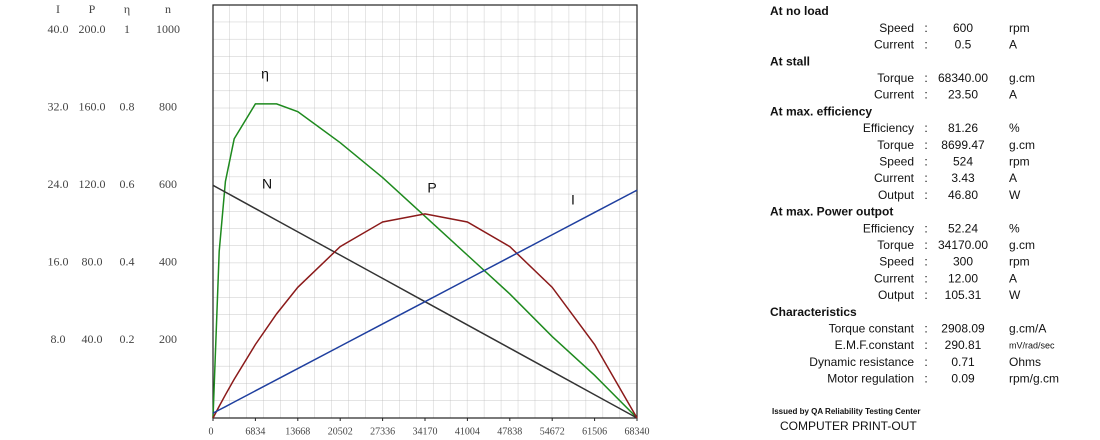 The height and width of the screenshot is (440, 1100). What do you see at coordinates (963, 178) in the screenshot?
I see `spec-value: 3.43` at bounding box center [963, 178].